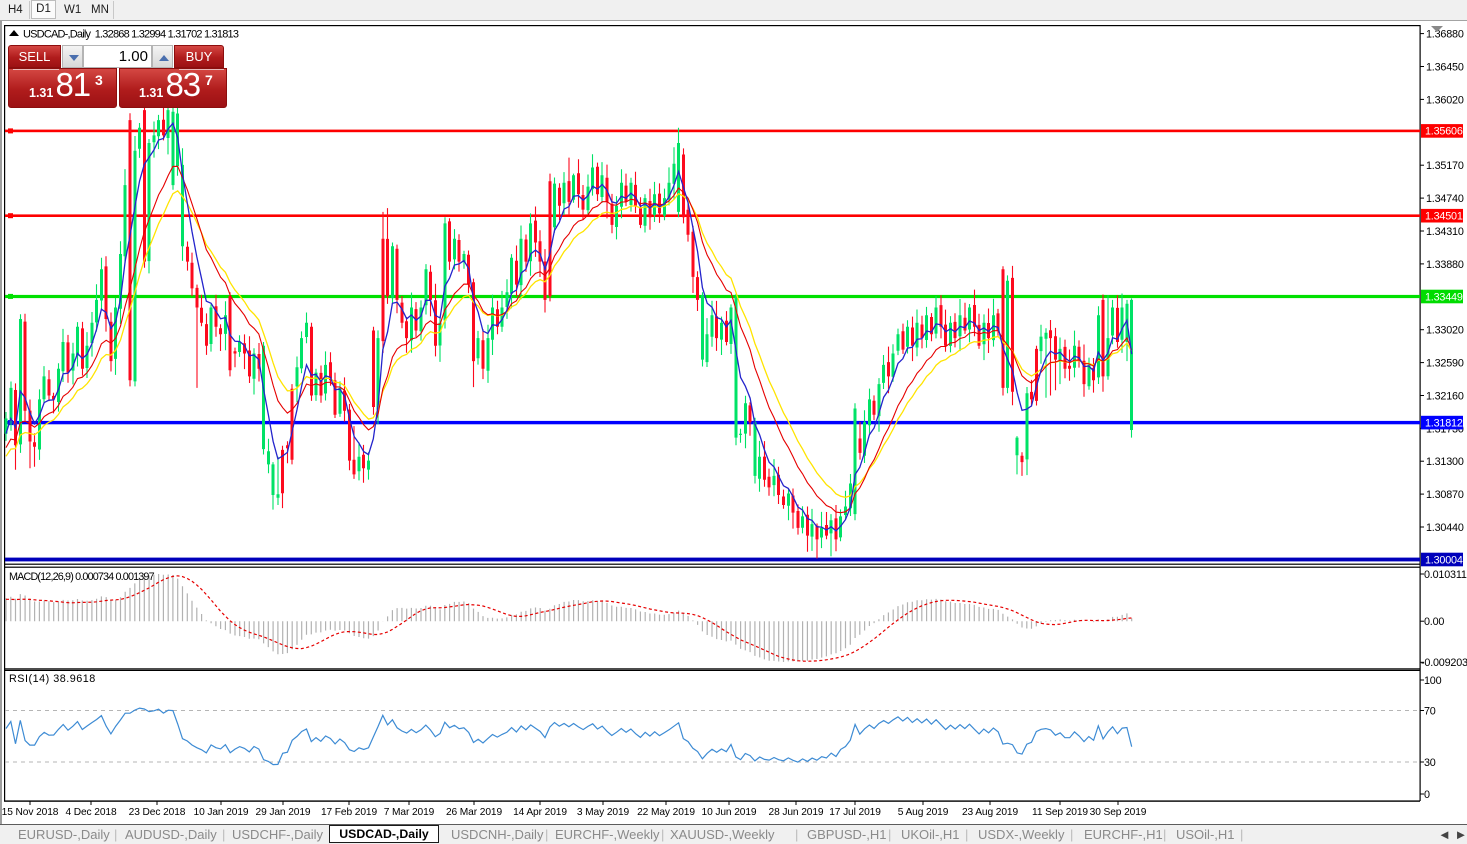  I want to click on svg-text: 7 Mar 2019, so click(409, 812).